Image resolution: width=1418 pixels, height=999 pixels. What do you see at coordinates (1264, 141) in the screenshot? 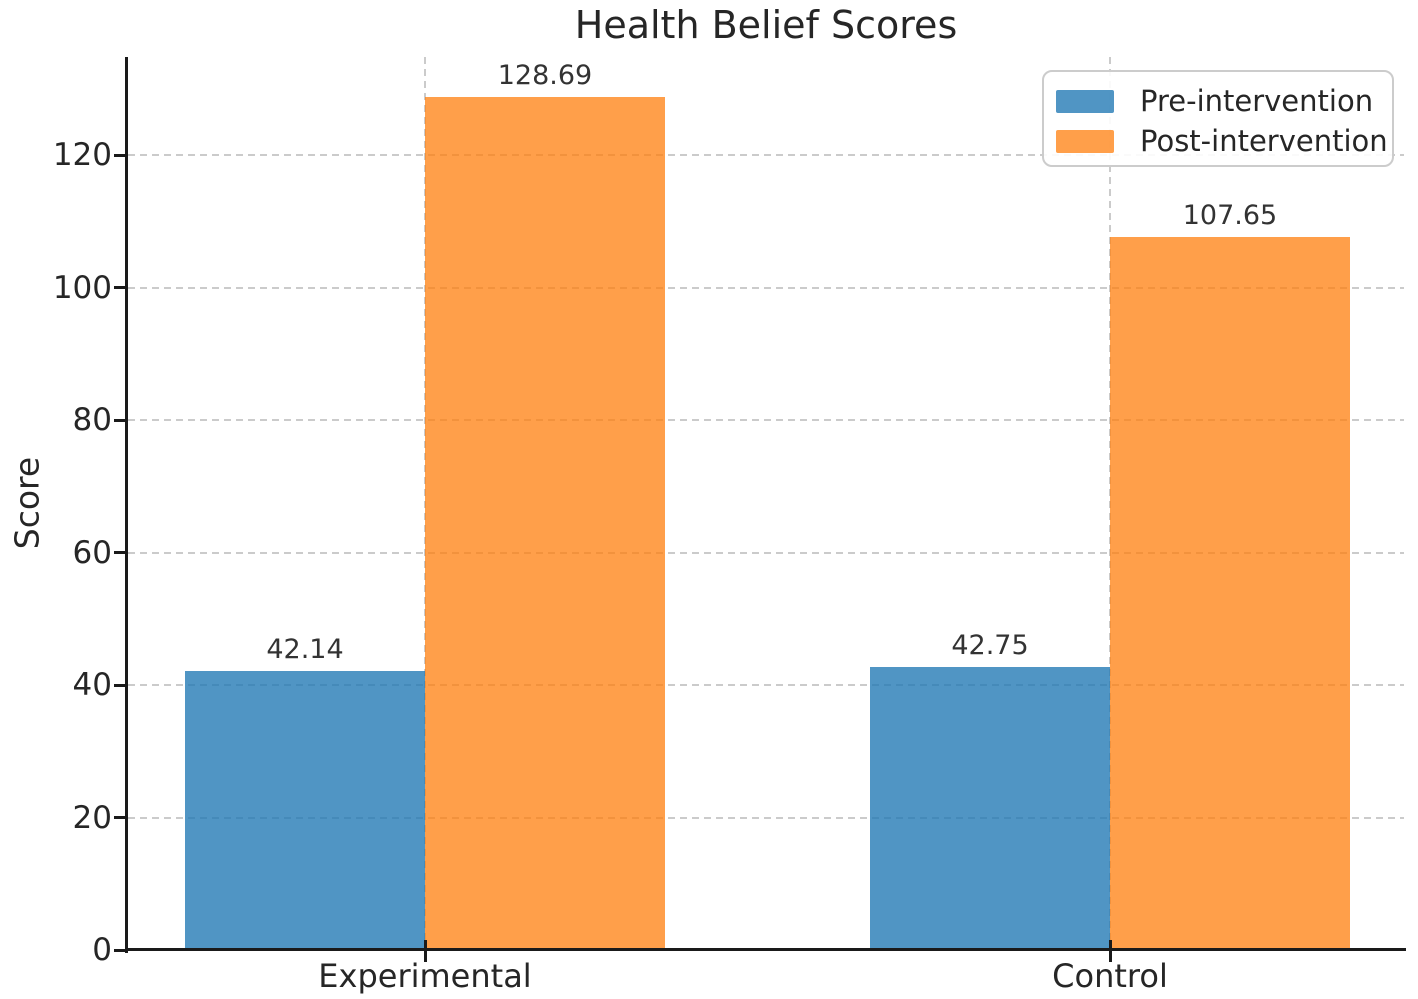
I see `legend-label-post-intervention: Post-intervention` at bounding box center [1264, 141].